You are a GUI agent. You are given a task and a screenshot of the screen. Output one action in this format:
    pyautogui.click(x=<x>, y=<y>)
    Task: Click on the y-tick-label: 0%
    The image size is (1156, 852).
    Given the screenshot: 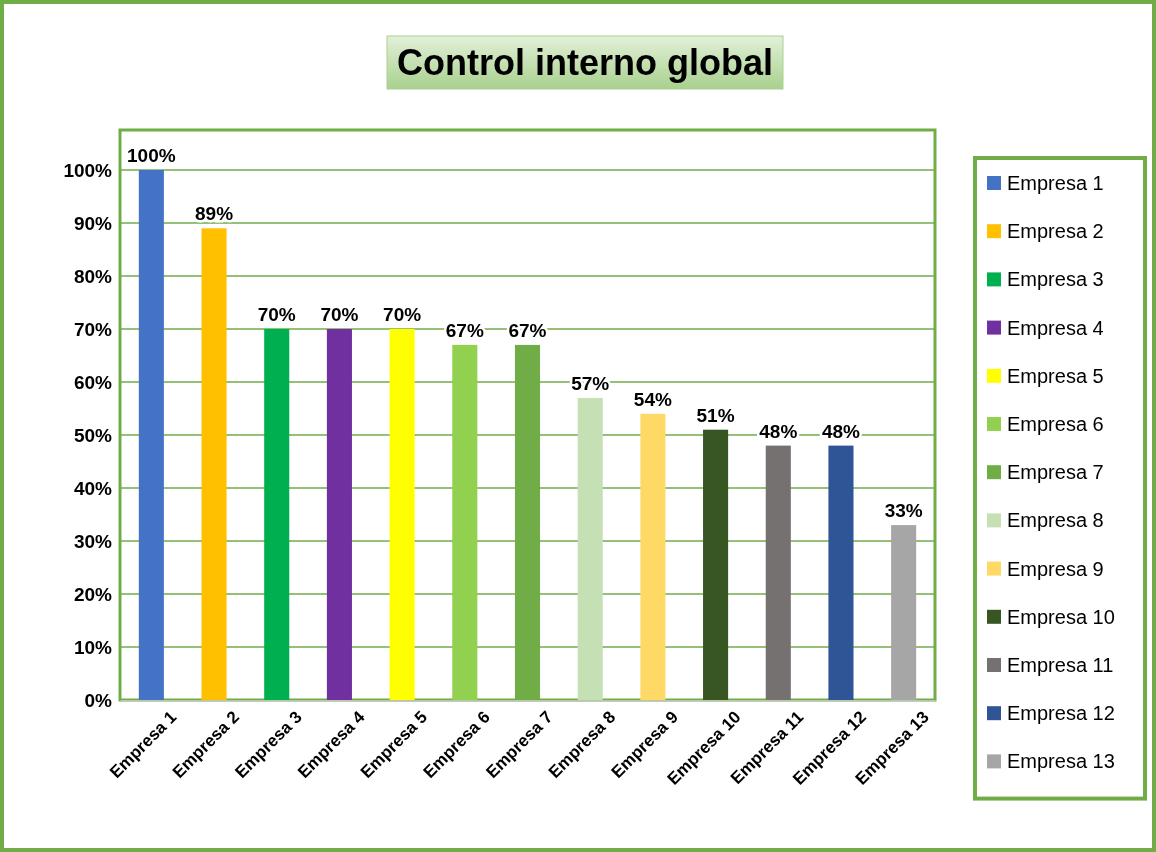 What is the action you would take?
    pyautogui.click(x=98, y=700)
    